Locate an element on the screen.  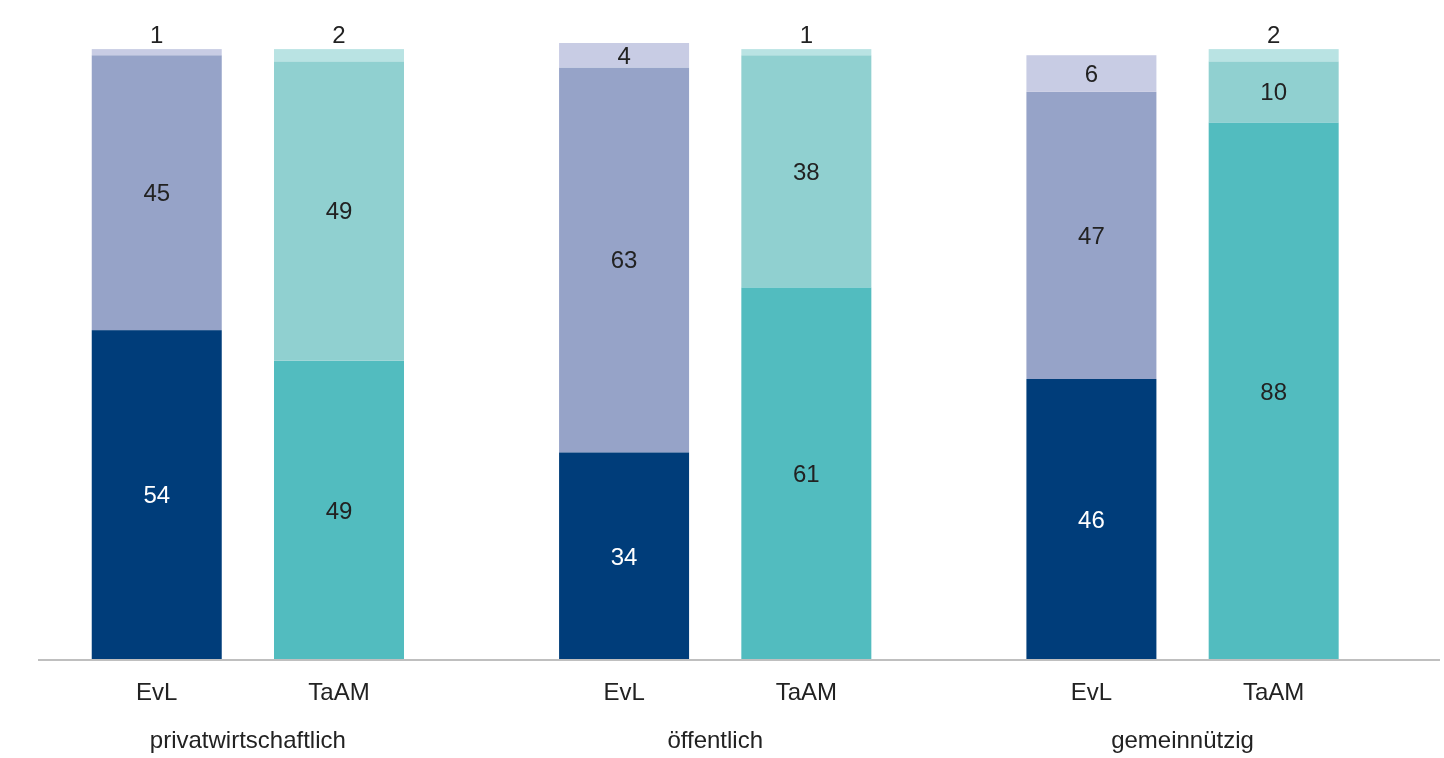
data-label: 10 is located at coordinates (1274, 92).